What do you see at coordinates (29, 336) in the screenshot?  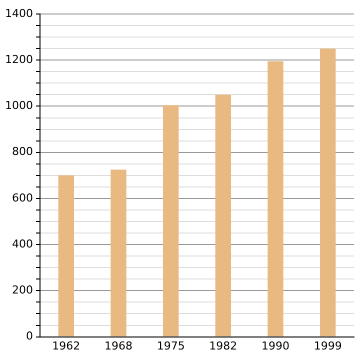 I see `y-tick-label: 0` at bounding box center [29, 336].